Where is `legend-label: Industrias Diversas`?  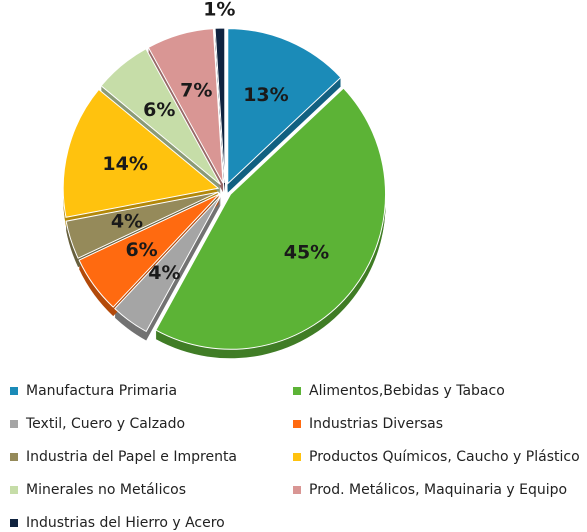 legend-label: Industrias Diversas is located at coordinates (376, 424).